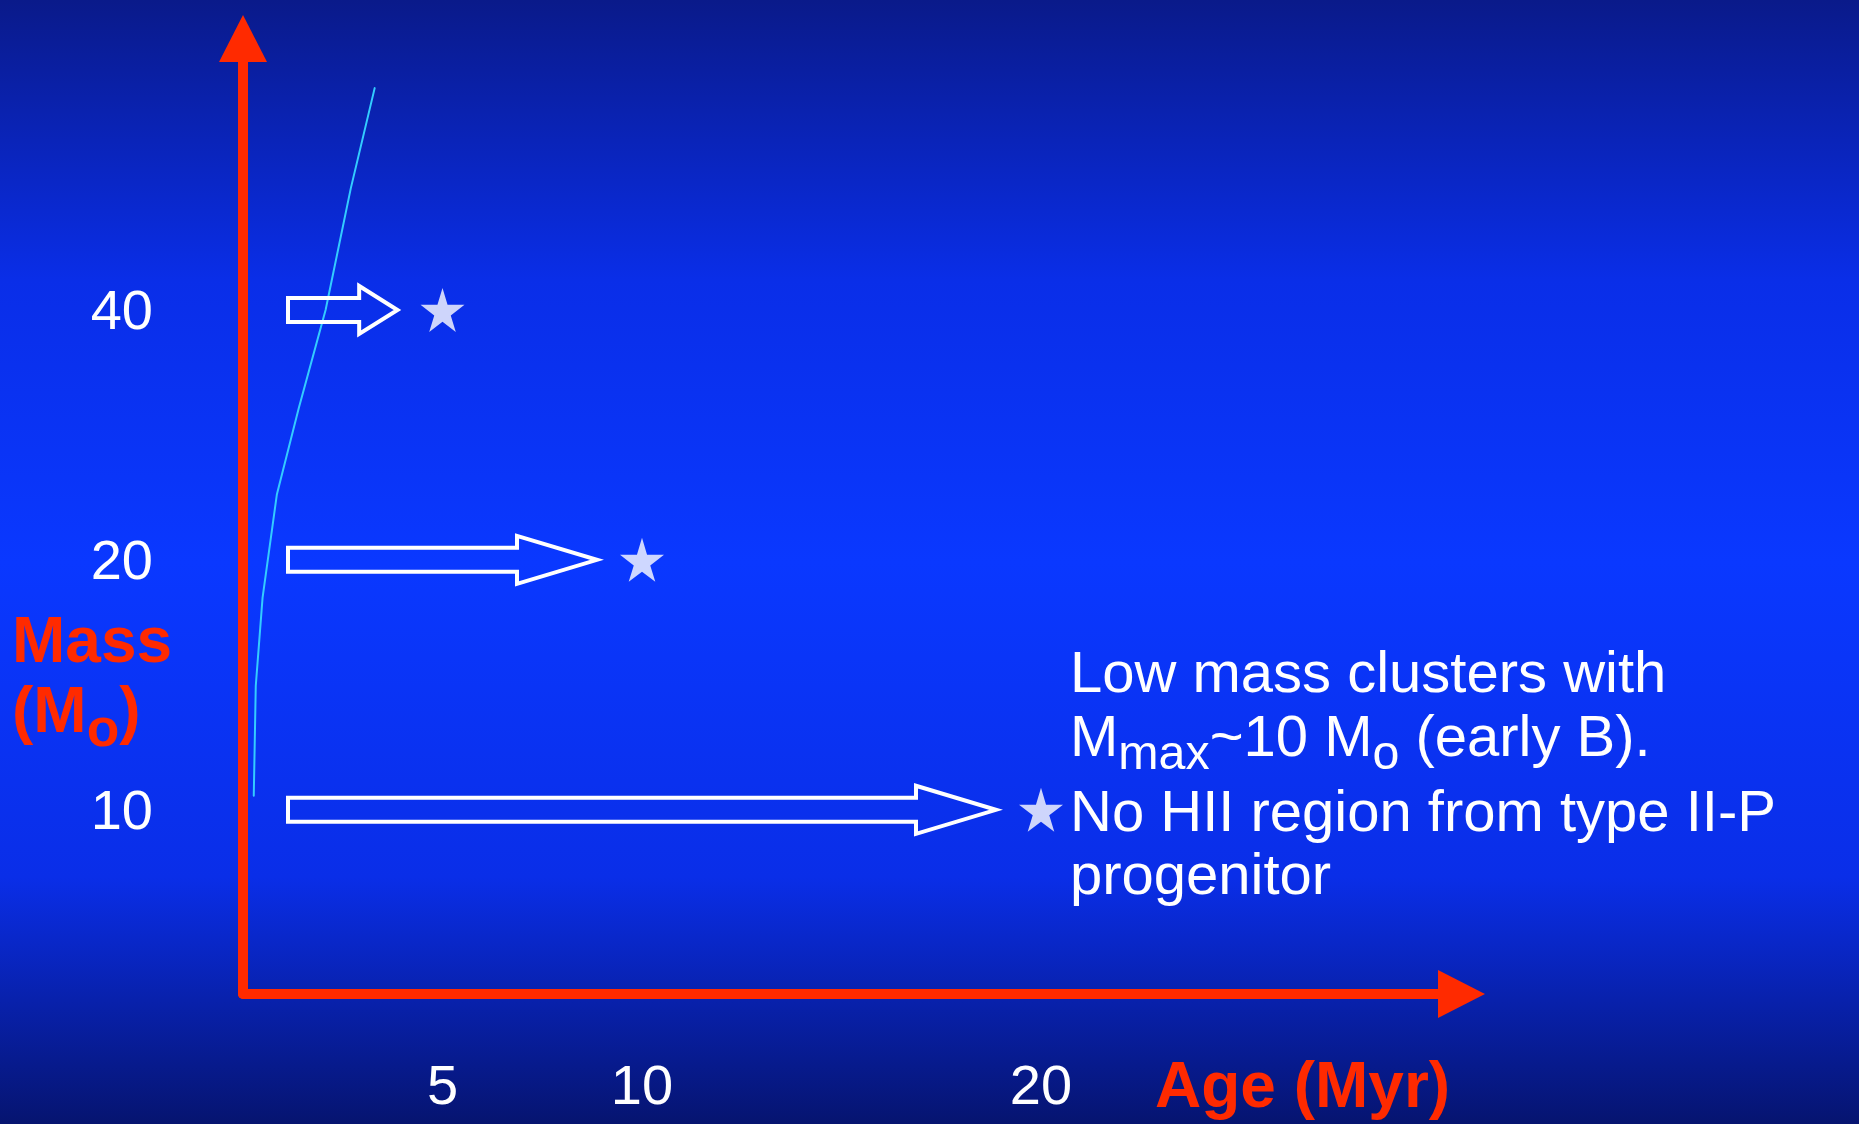 This screenshot has height=1124, width=1859. Describe the element at coordinates (121, 310) in the screenshot. I see `y-tick-label: 40` at that location.